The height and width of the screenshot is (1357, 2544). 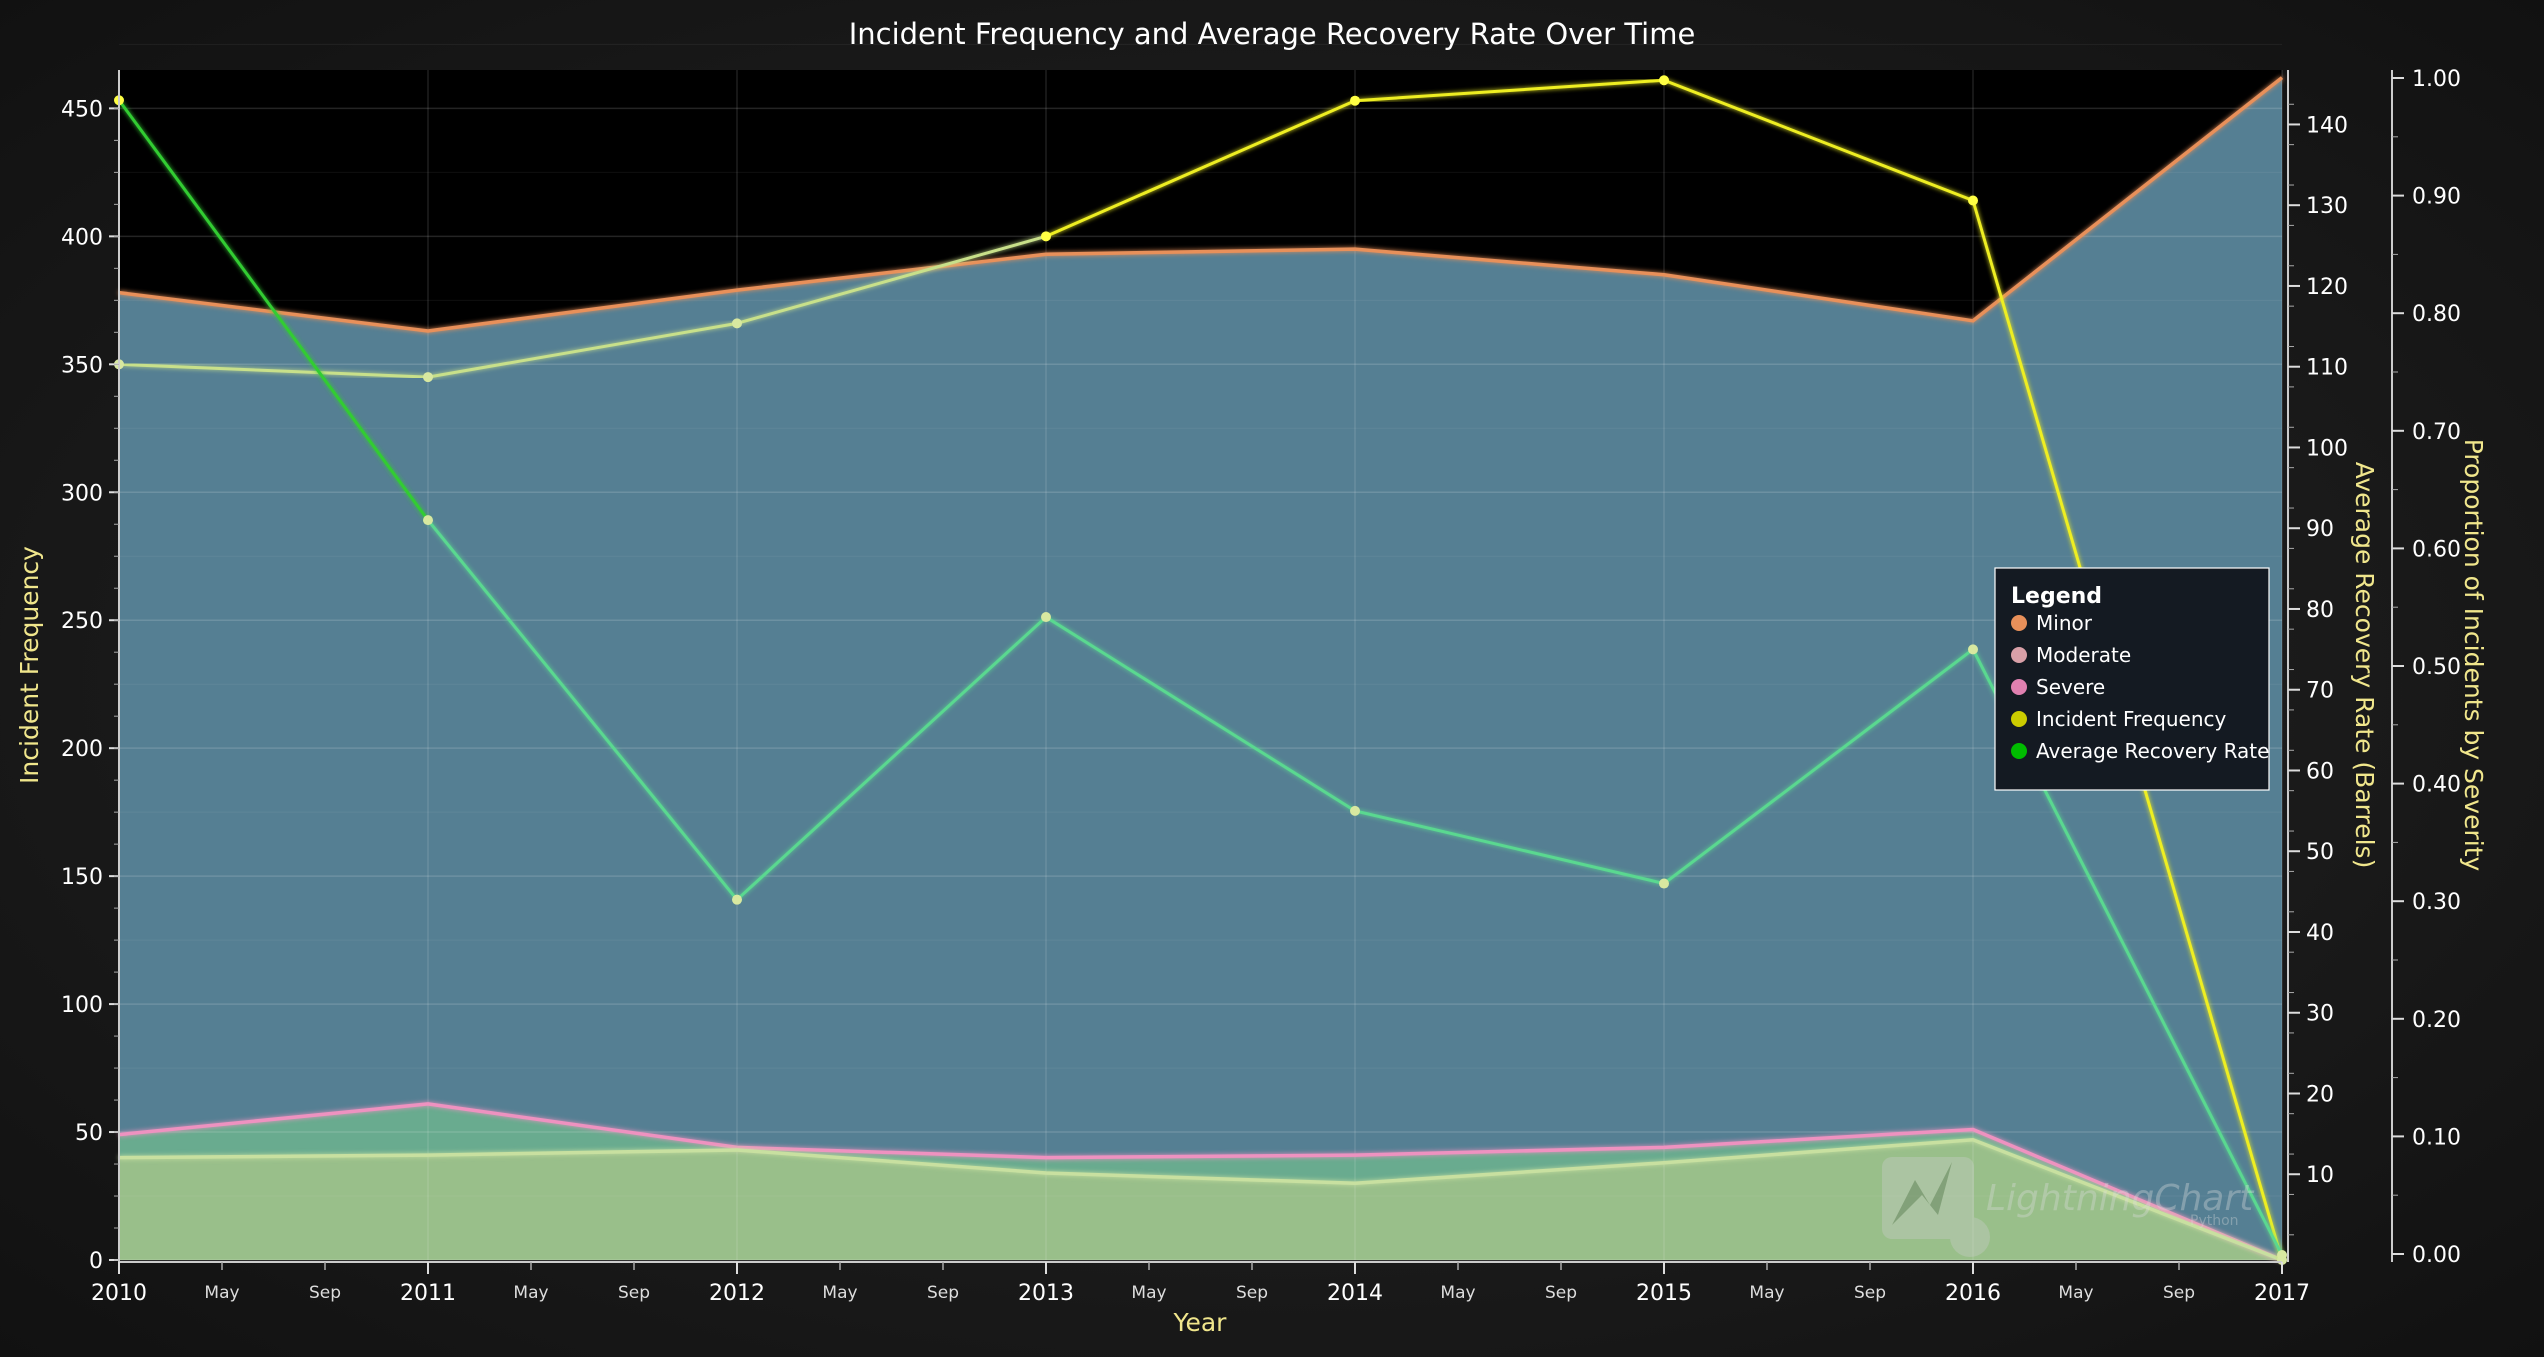 What do you see at coordinates (89, 1133) in the screenshot?
I see `y-left-tick-label: 50` at bounding box center [89, 1133].